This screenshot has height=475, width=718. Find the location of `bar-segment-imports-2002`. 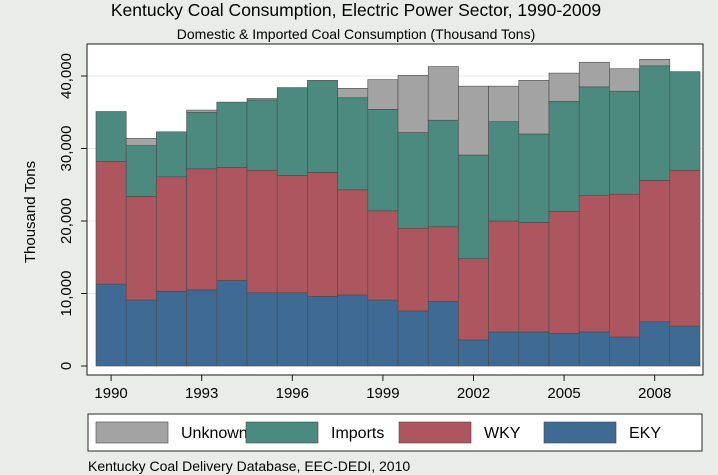

bar-segment-imports-2002 is located at coordinates (473, 206).